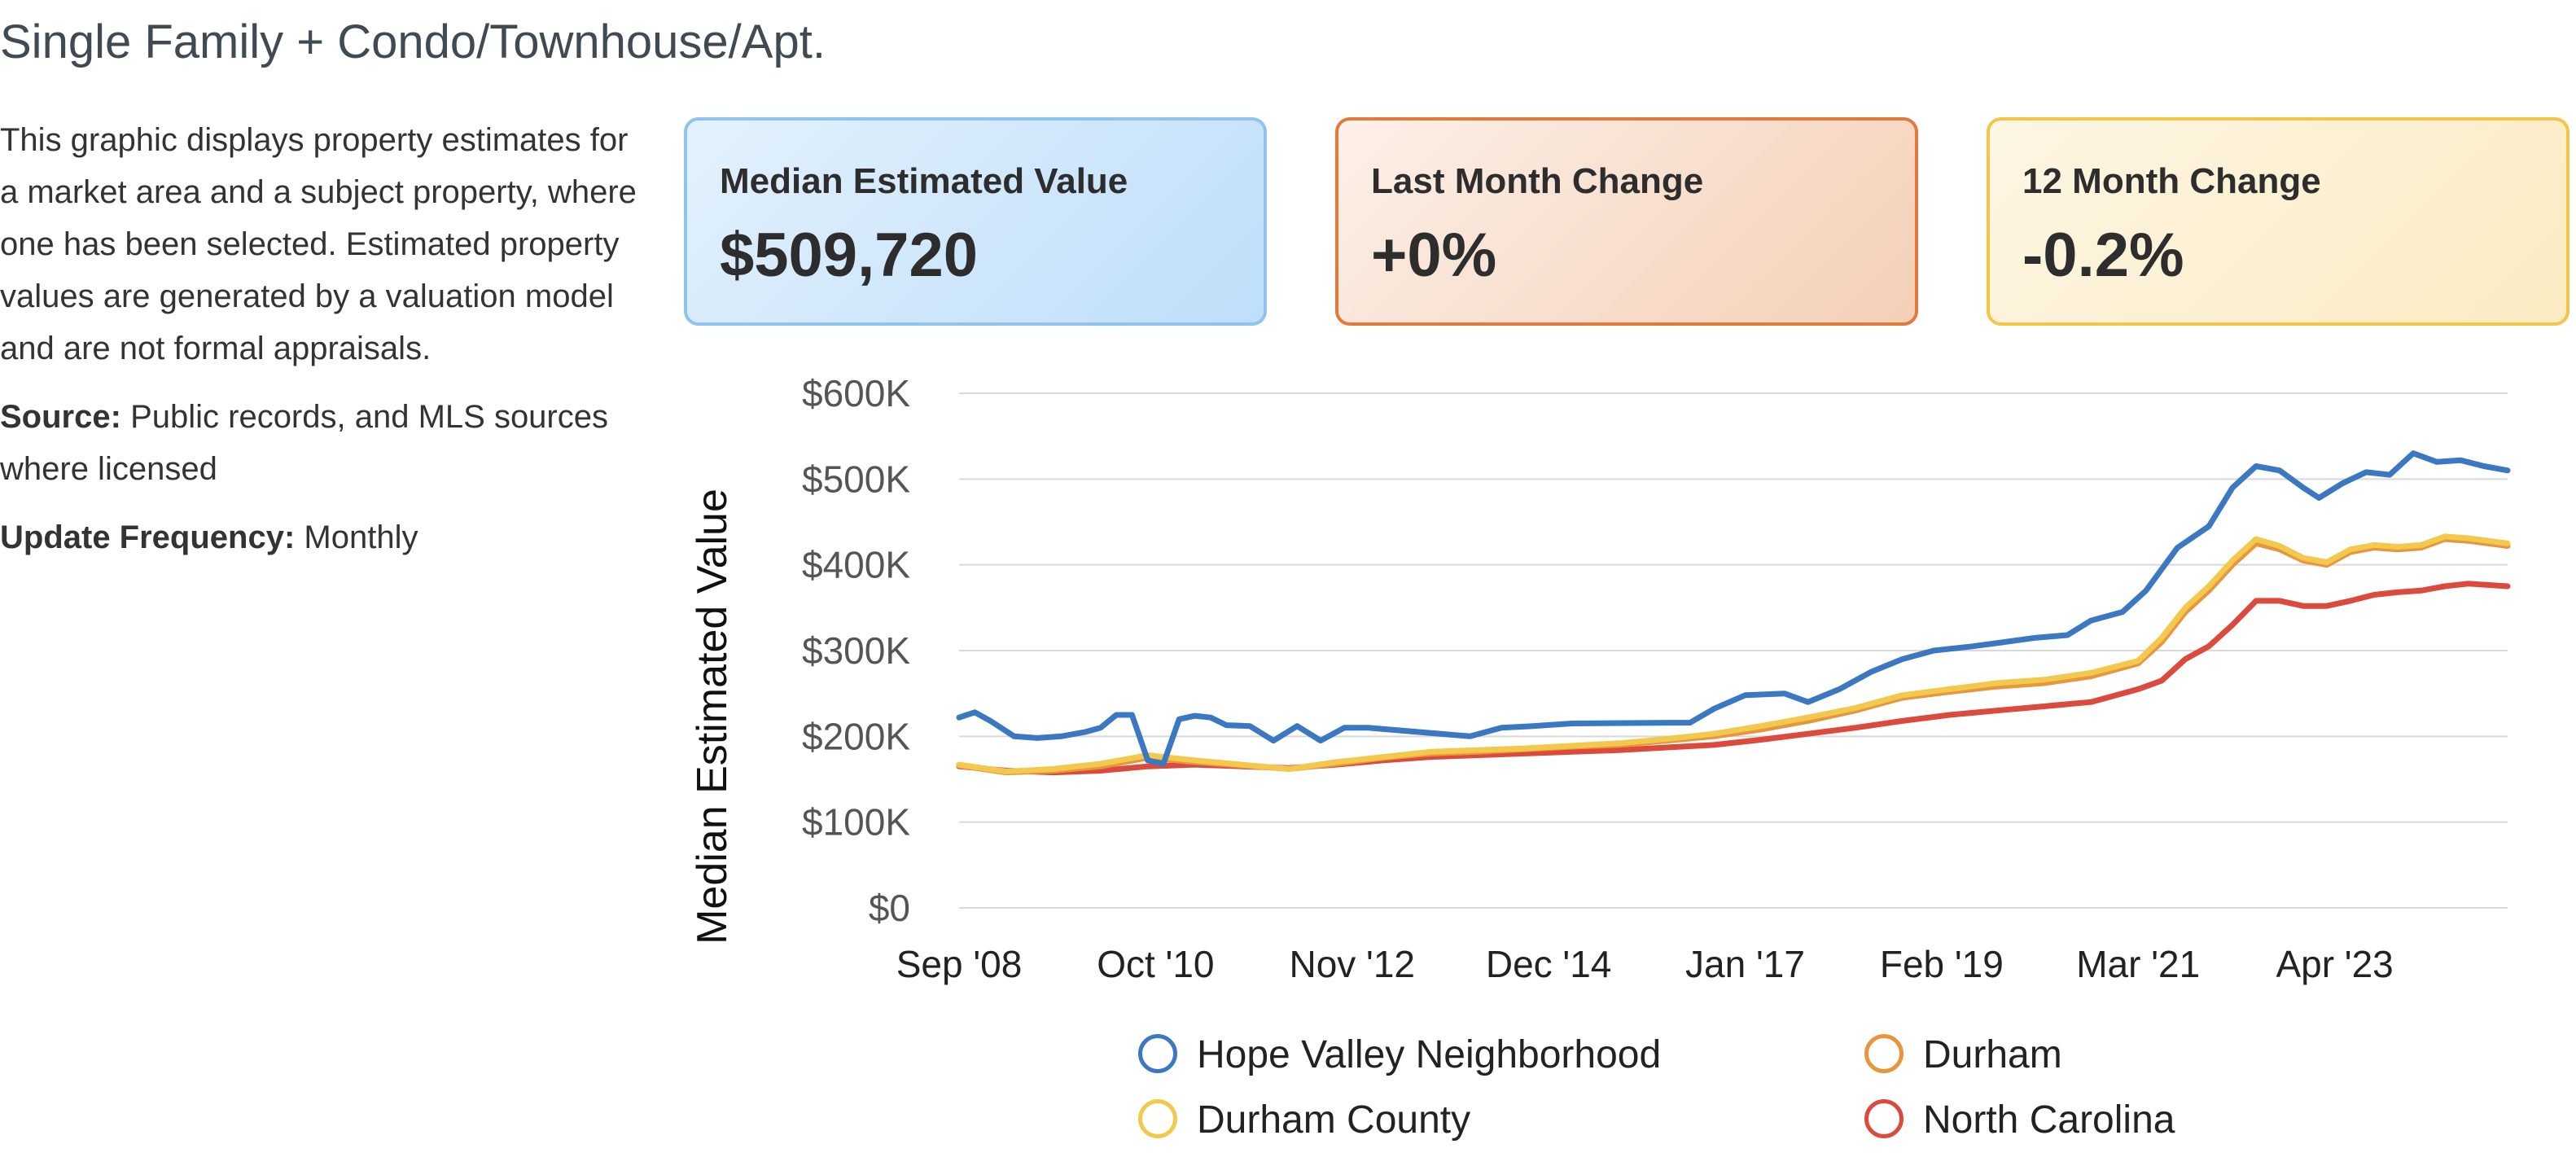  I want to click on twelve-month-change-label: 12 Month Change, so click(2171, 181).